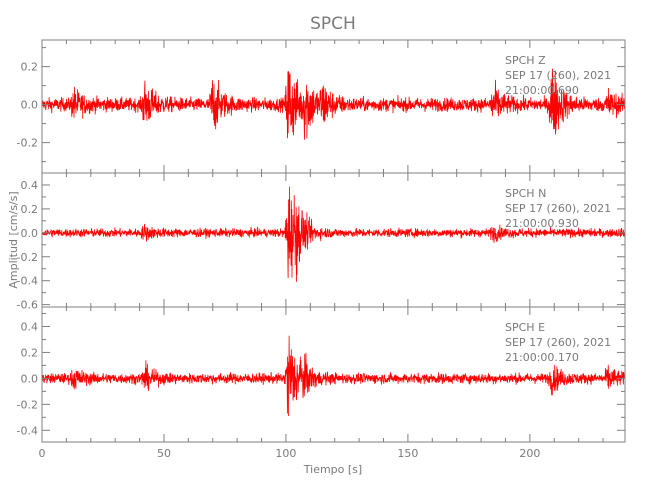  What do you see at coordinates (332, 469) in the screenshot?
I see `x-axis-label: Tiempo [s]` at bounding box center [332, 469].